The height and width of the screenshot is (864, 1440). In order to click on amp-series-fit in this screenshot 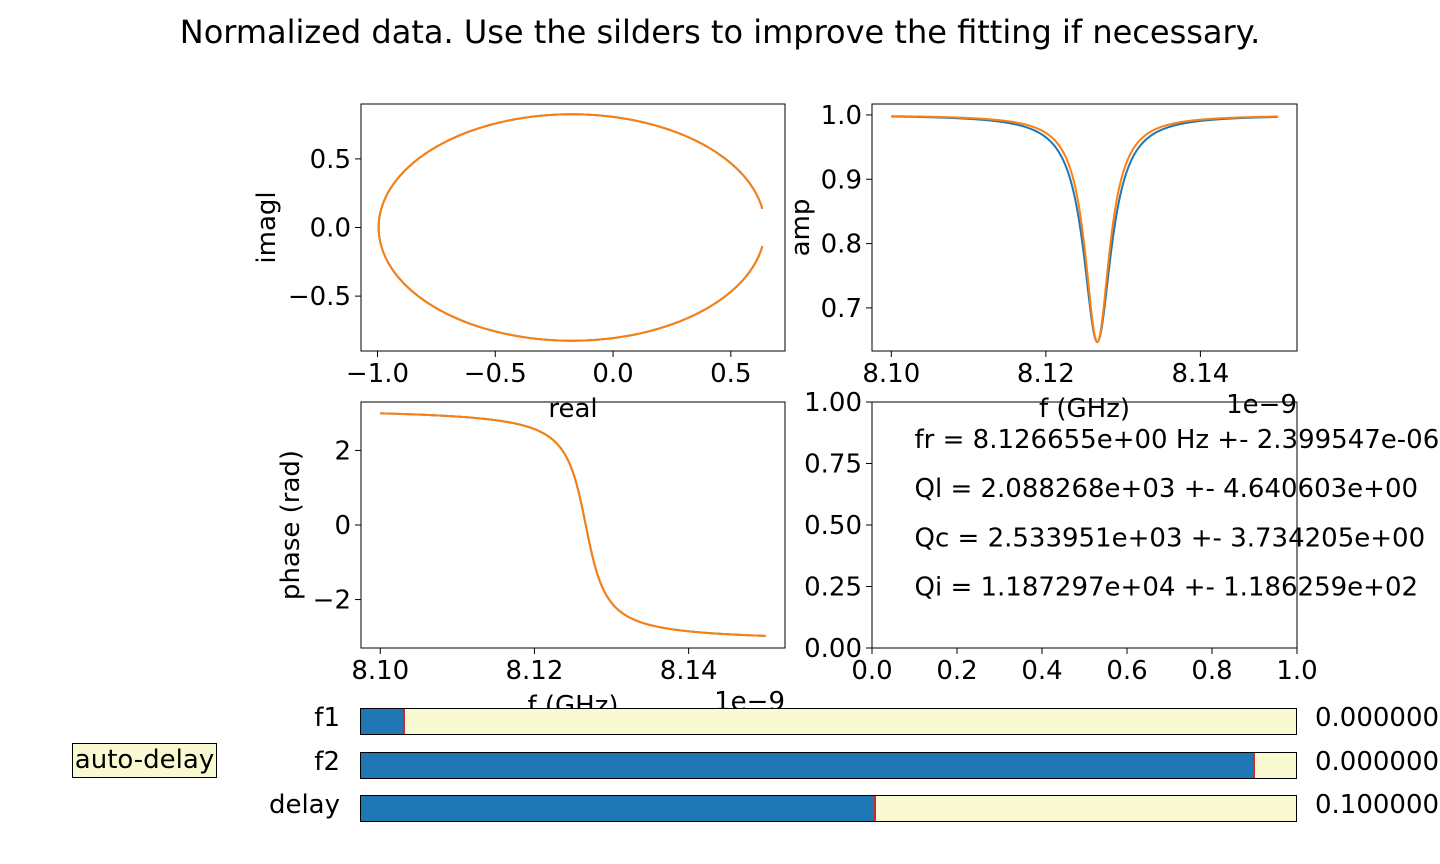, I will do `click(1084, 229)`.